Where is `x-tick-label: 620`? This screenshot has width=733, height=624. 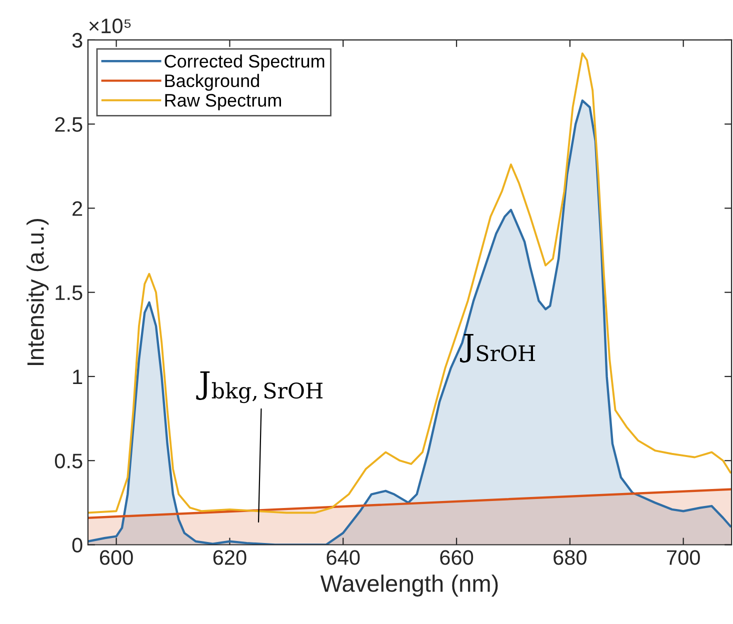 x-tick-label: 620 is located at coordinates (229, 557).